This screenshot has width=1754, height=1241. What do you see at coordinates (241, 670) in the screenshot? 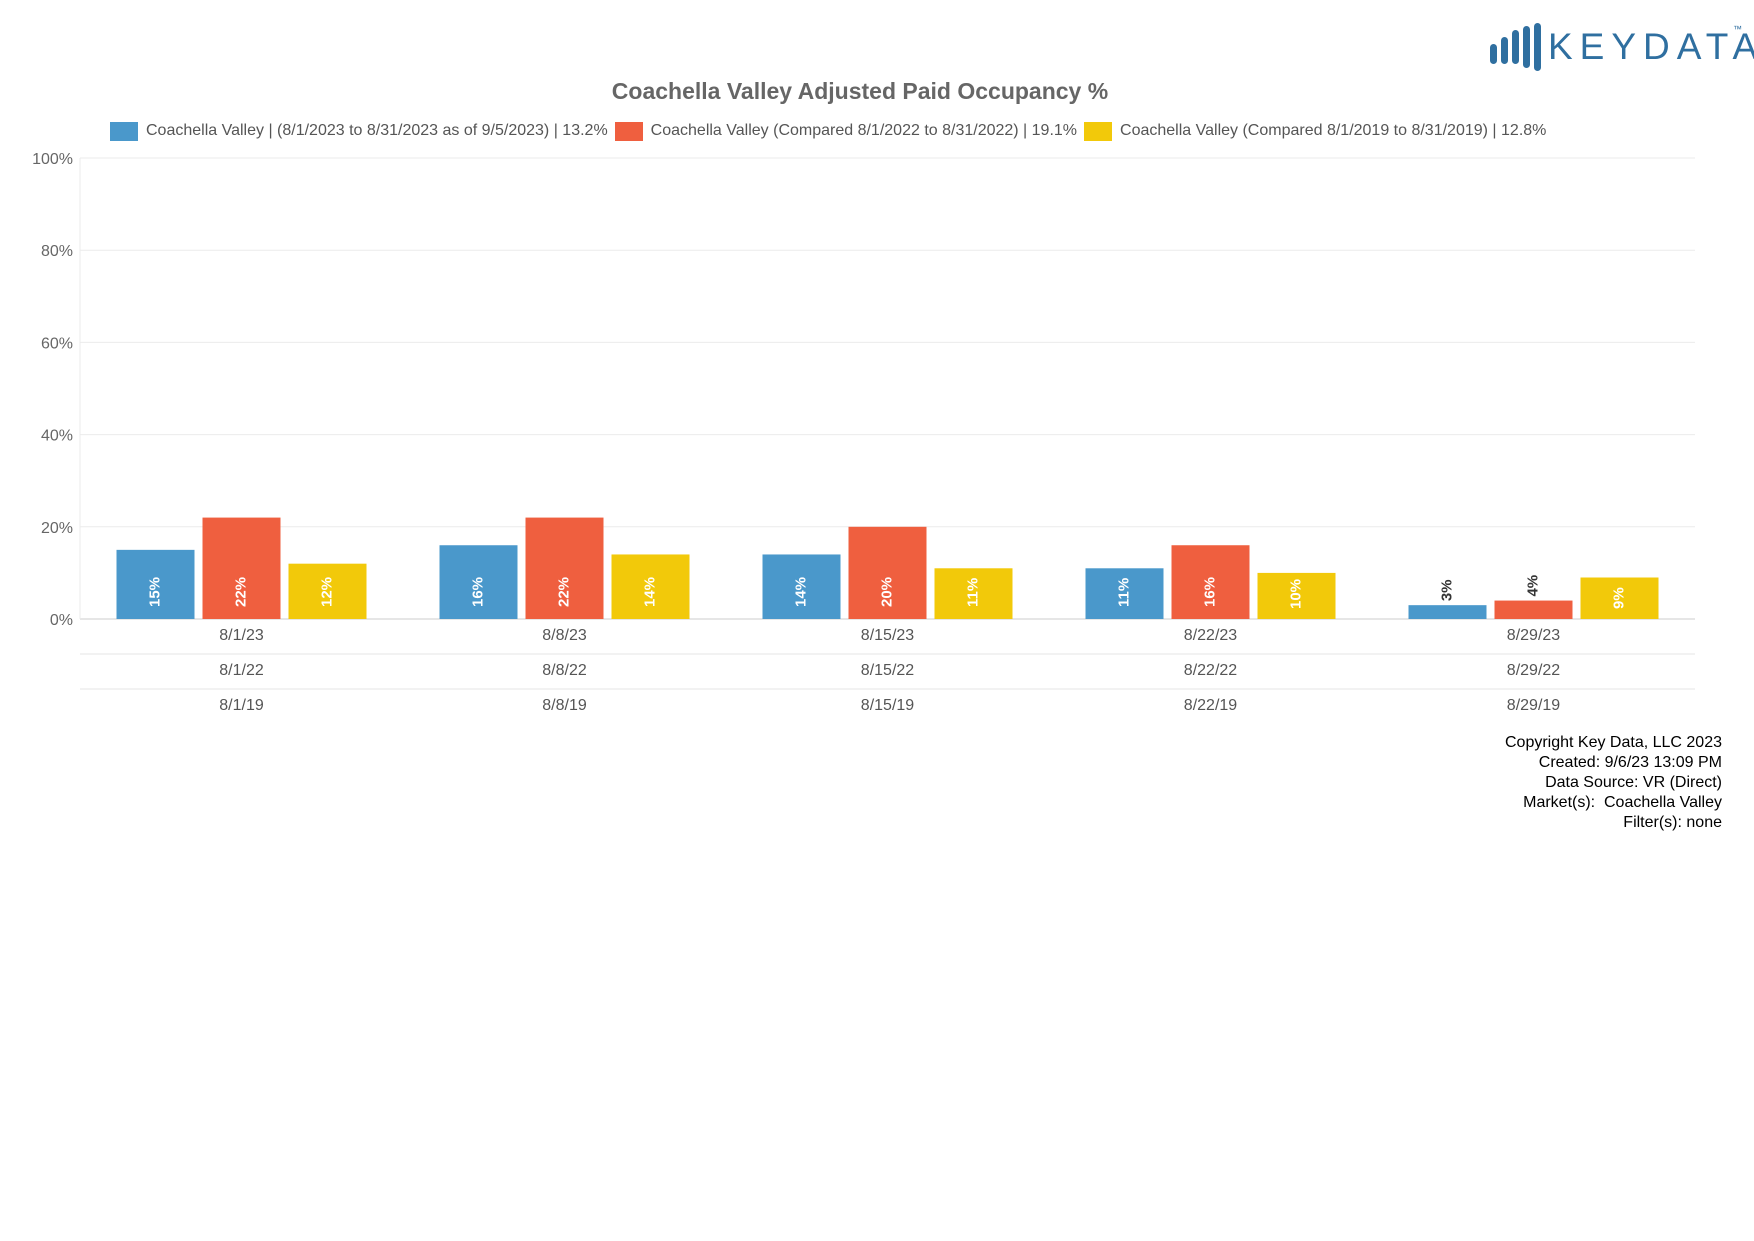
I see `x-tick-label: 8/1/22` at bounding box center [241, 670].